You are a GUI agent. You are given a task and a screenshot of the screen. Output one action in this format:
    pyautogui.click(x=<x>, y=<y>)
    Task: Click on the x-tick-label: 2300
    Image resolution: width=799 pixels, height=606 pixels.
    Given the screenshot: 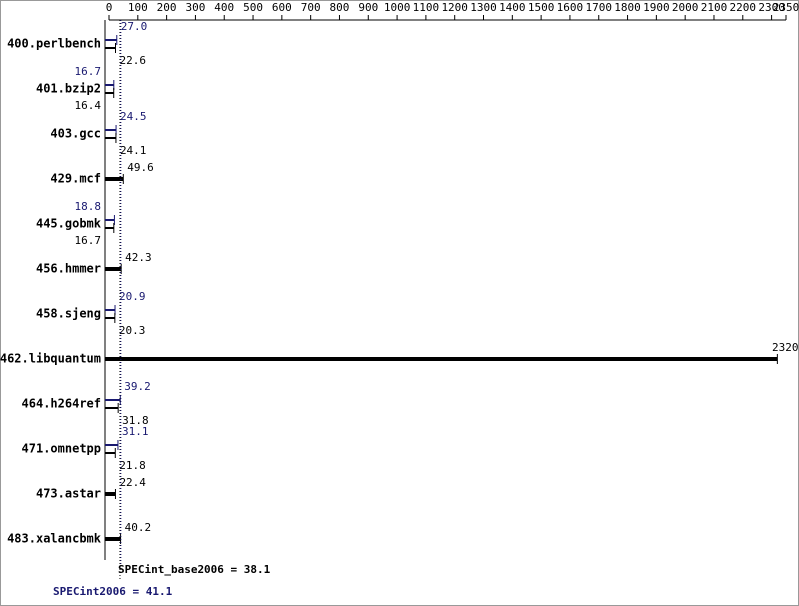 What is the action you would take?
    pyautogui.click(x=771, y=7)
    